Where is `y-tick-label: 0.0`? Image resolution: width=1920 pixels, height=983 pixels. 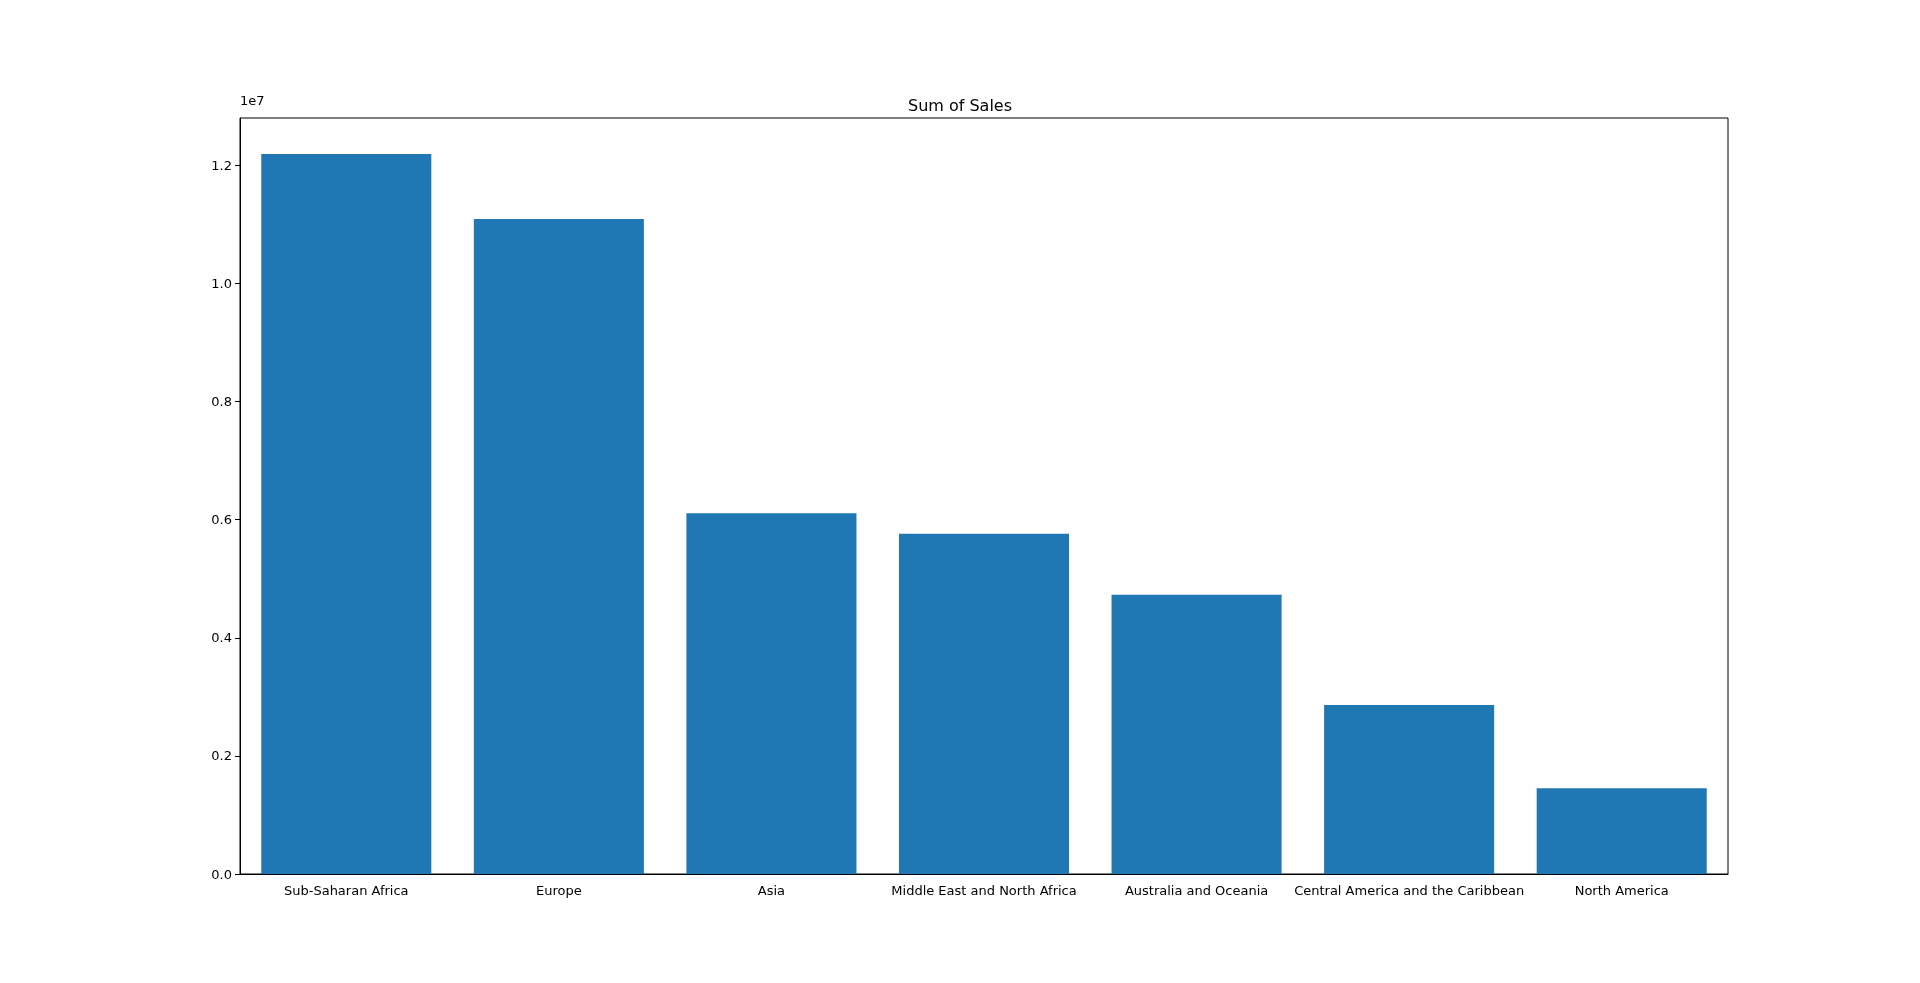
y-tick-label: 0.0 is located at coordinates (221, 874).